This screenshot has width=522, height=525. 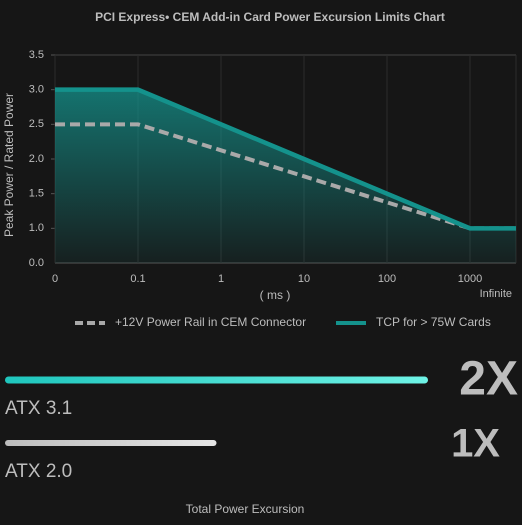 I want to click on y-tick-label: 3.5, so click(x=36, y=55).